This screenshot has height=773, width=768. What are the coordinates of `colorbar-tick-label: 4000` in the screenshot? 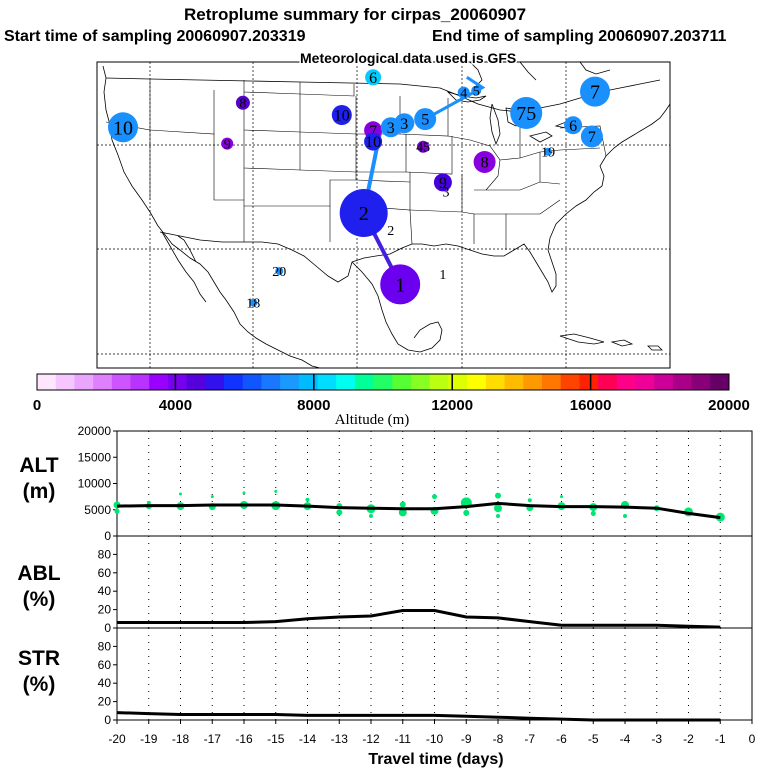 It's located at (175, 405).